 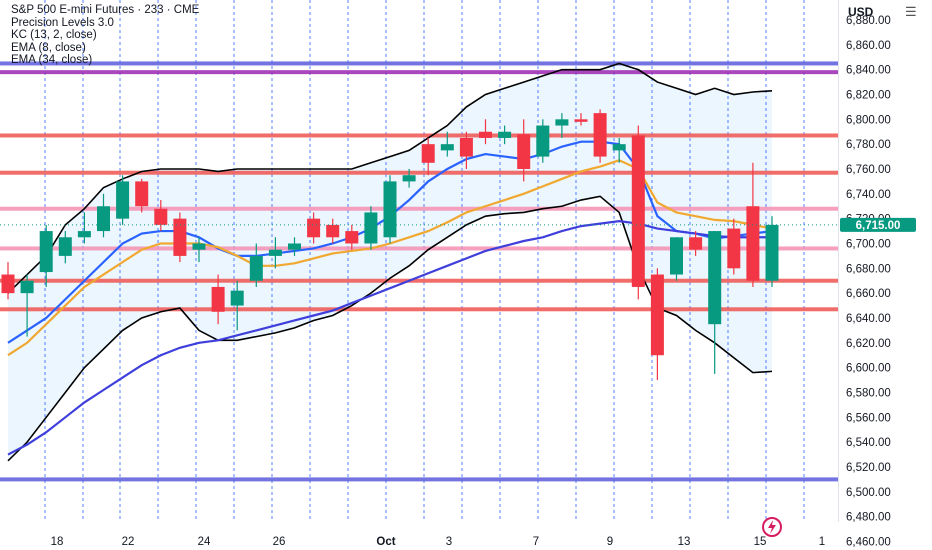 I want to click on time-tick-8: 13, so click(x=684, y=542).